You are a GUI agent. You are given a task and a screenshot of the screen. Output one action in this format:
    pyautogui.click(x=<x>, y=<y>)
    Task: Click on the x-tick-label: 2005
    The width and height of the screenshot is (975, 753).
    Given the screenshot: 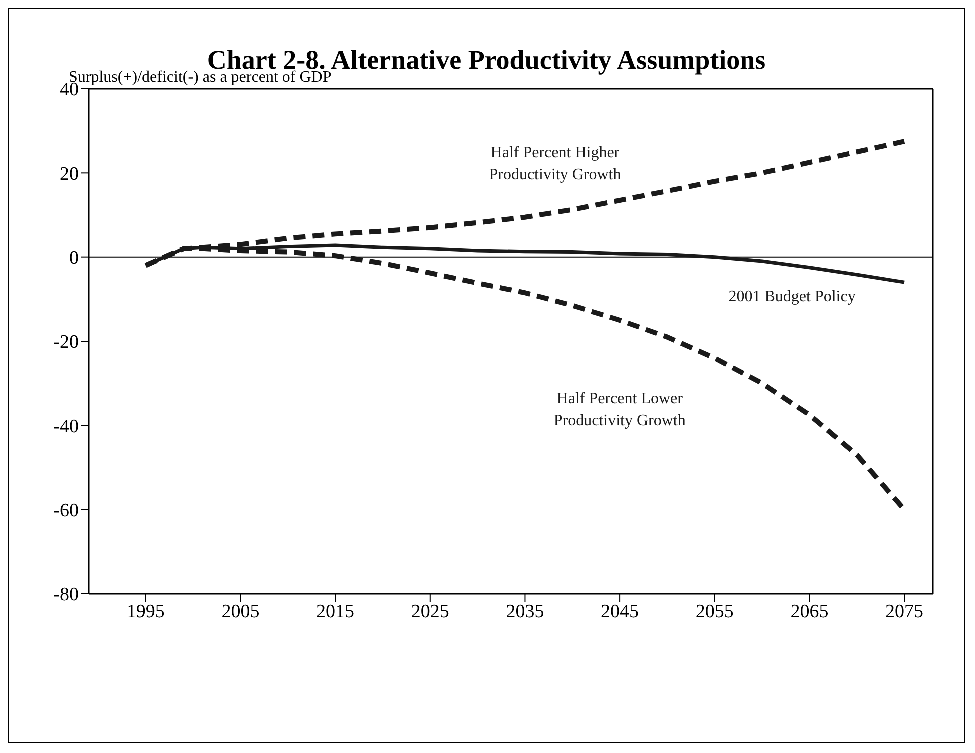 What is the action you would take?
    pyautogui.click(x=241, y=611)
    